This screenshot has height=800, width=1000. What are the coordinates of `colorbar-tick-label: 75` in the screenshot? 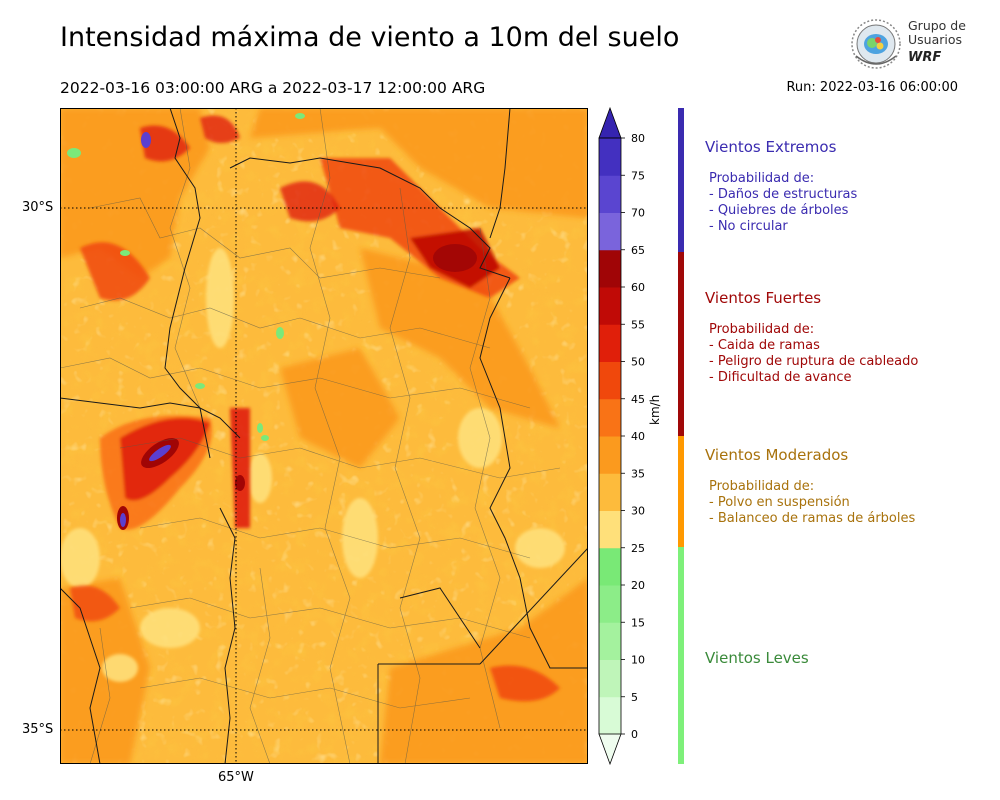 It's located at (638, 175).